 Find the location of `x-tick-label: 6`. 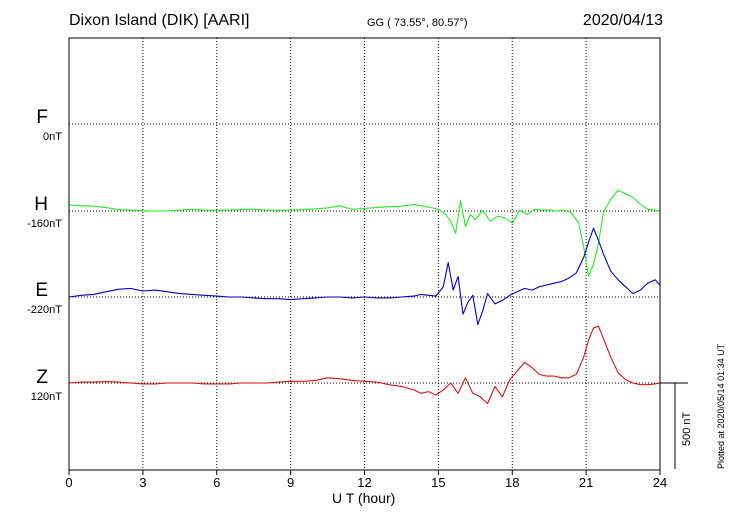

x-tick-label: 6 is located at coordinates (217, 482).